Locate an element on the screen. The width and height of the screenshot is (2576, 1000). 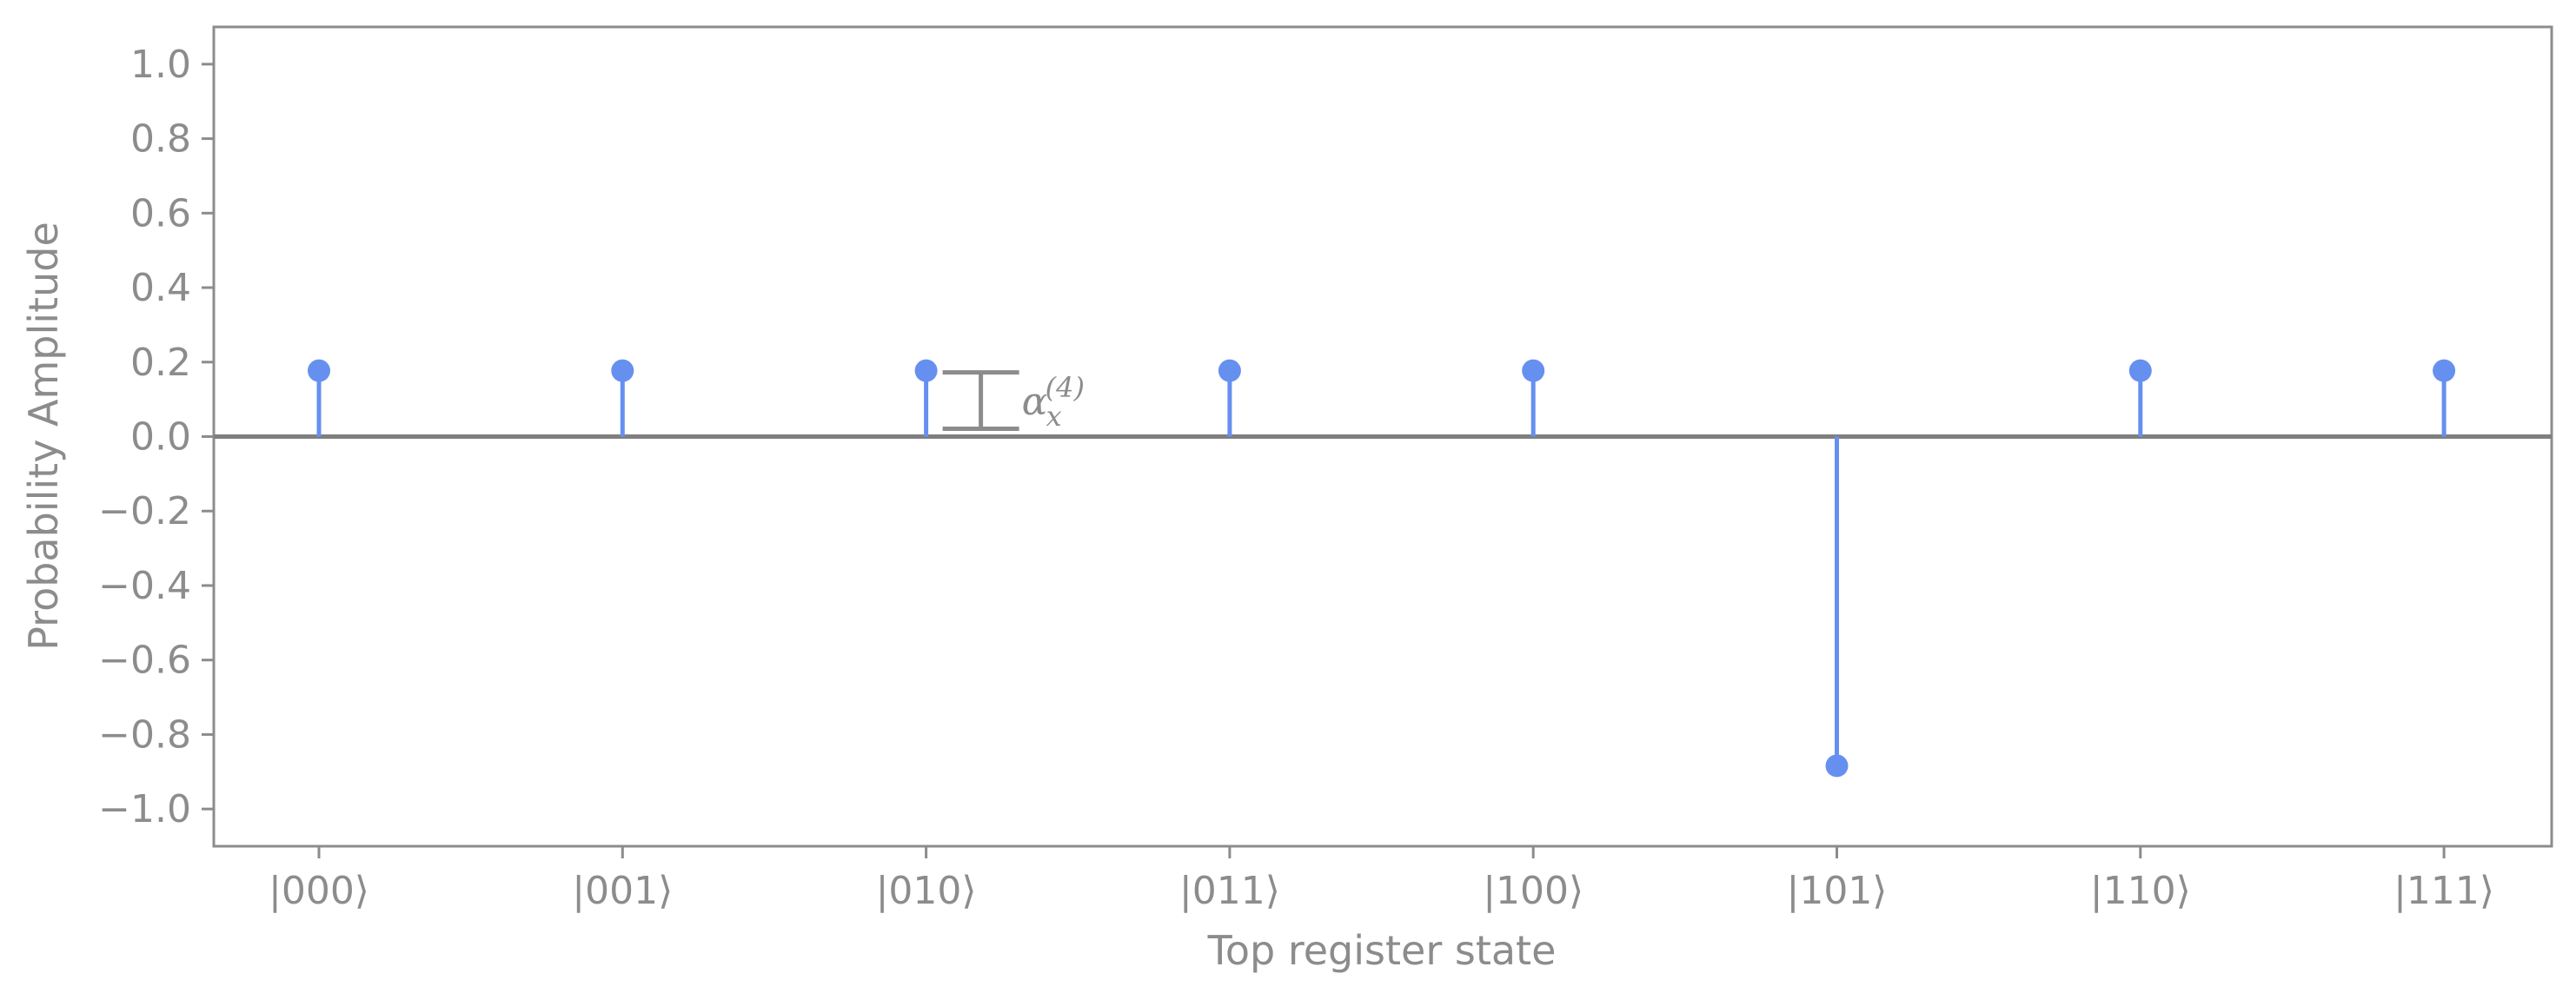
annotation-alpha: α is located at coordinates (1035, 402).